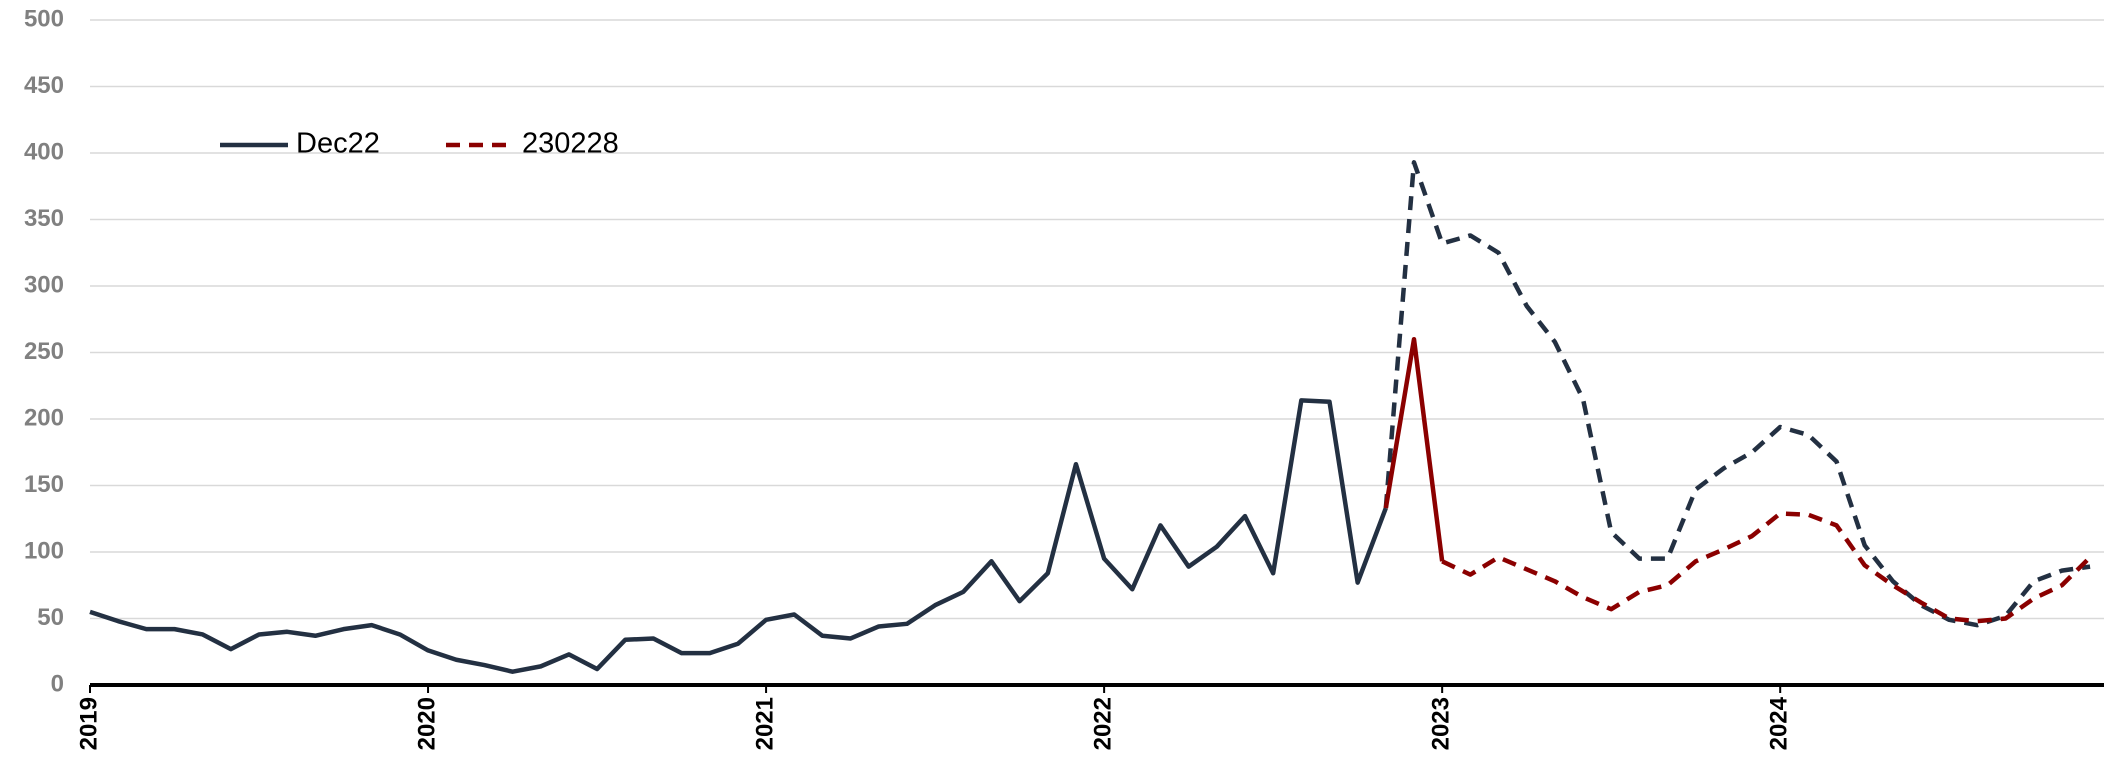 Image resolution: width=2119 pixels, height=771 pixels. I want to click on y-tick-label: 400, so click(44, 151).